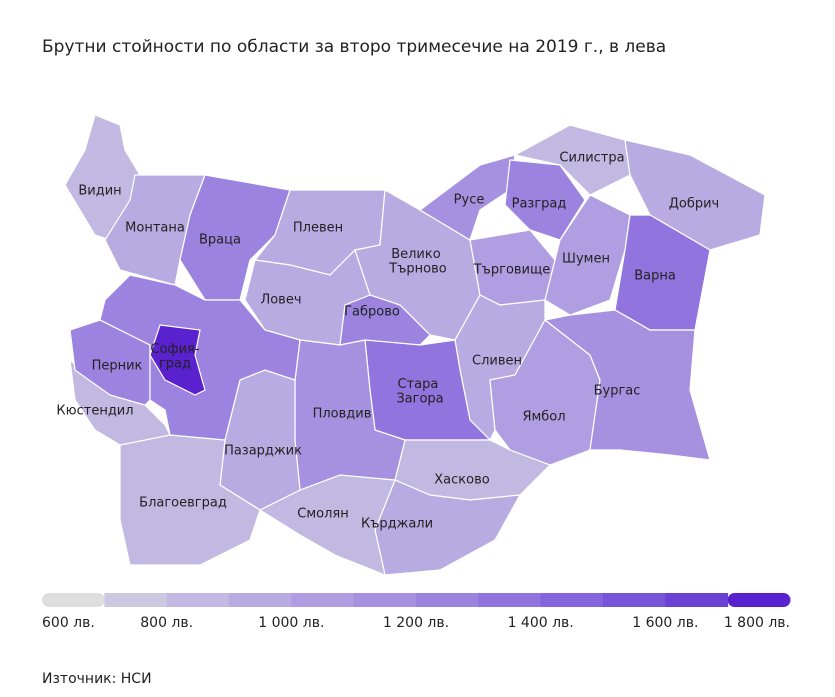 The width and height of the screenshot is (835, 697). I want to click on region-label: Русе, so click(469, 200).